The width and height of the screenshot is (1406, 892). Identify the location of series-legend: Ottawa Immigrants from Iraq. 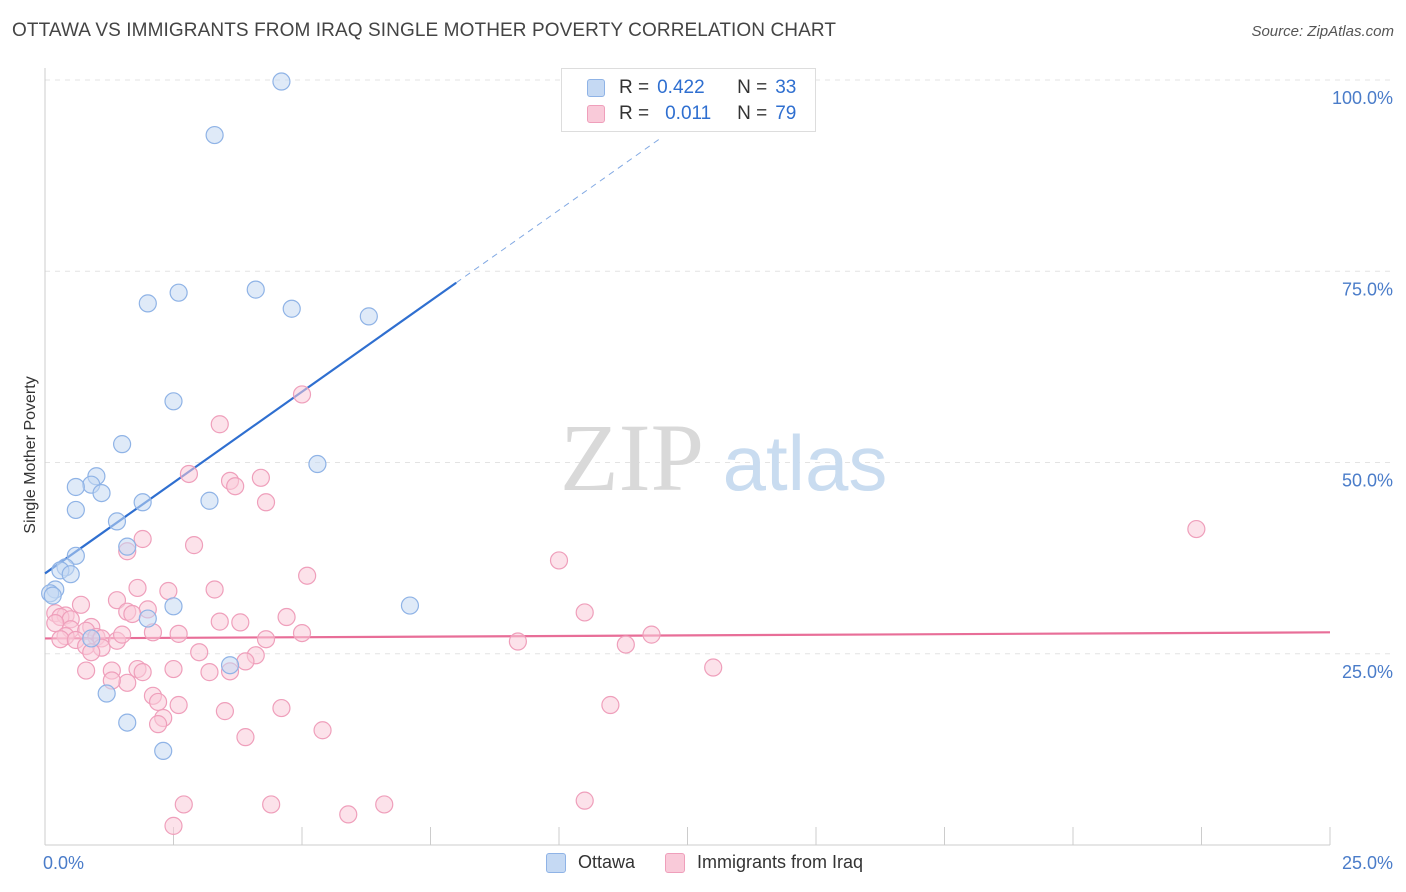
(719, 862).